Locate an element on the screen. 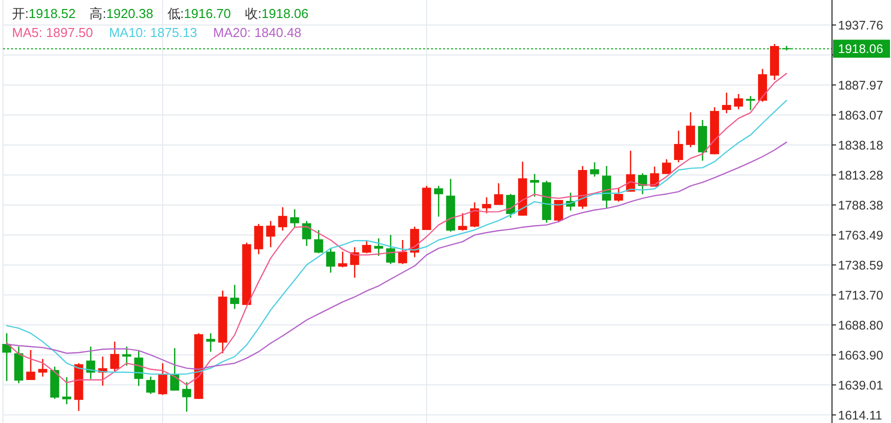 The width and height of the screenshot is (891, 423). ref-line-label: 1918.06 is located at coordinates (861, 49).